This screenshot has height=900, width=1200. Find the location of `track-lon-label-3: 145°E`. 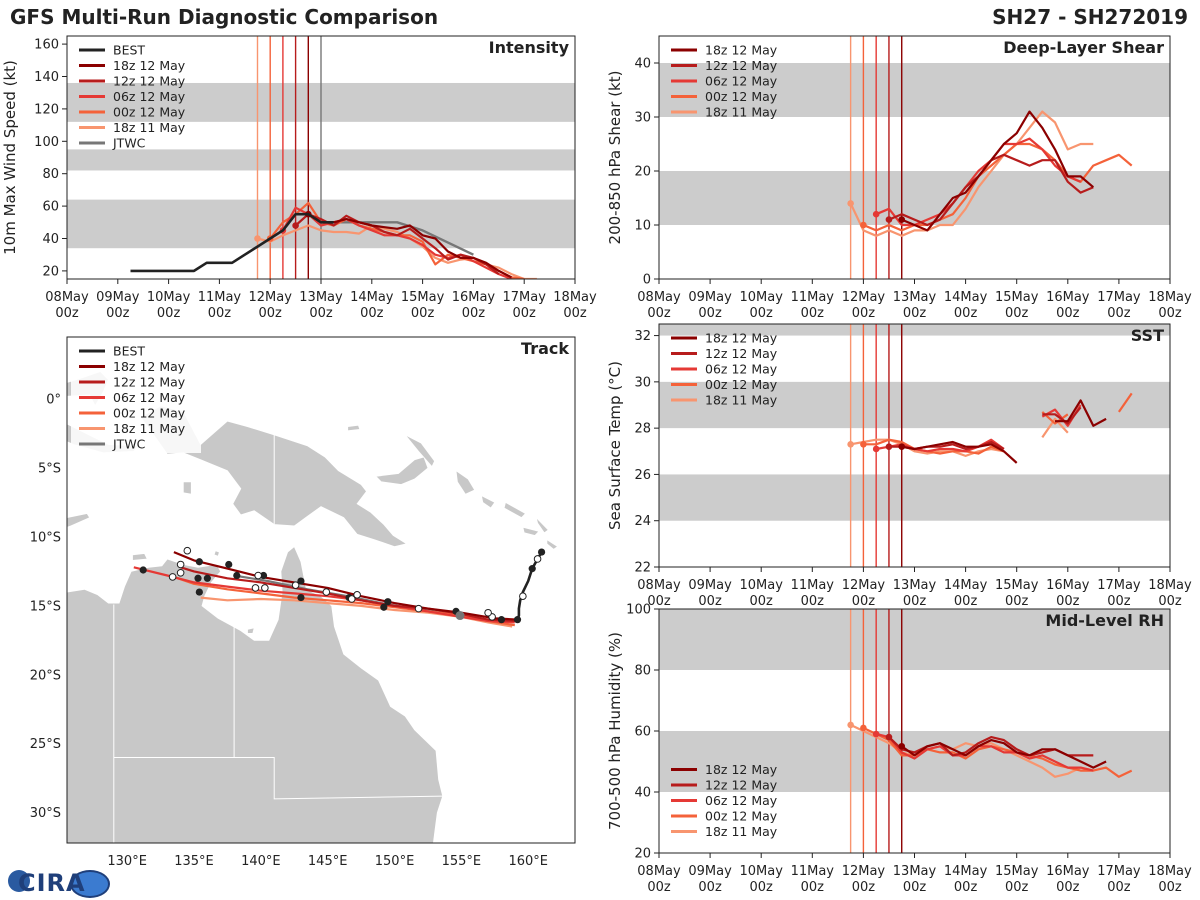

track-lon-label-3: 145°E is located at coordinates (328, 861).